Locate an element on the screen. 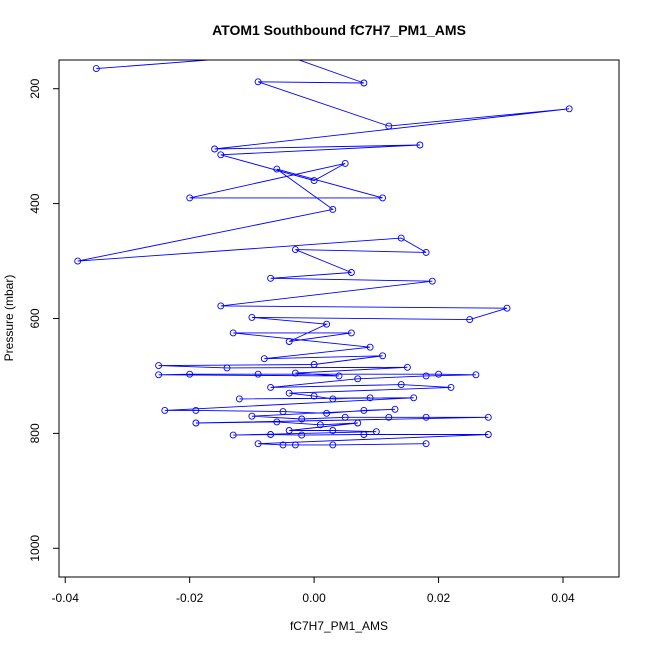 This screenshot has width=650, height=650. y-tick-label: 600 is located at coordinates (35, 318).